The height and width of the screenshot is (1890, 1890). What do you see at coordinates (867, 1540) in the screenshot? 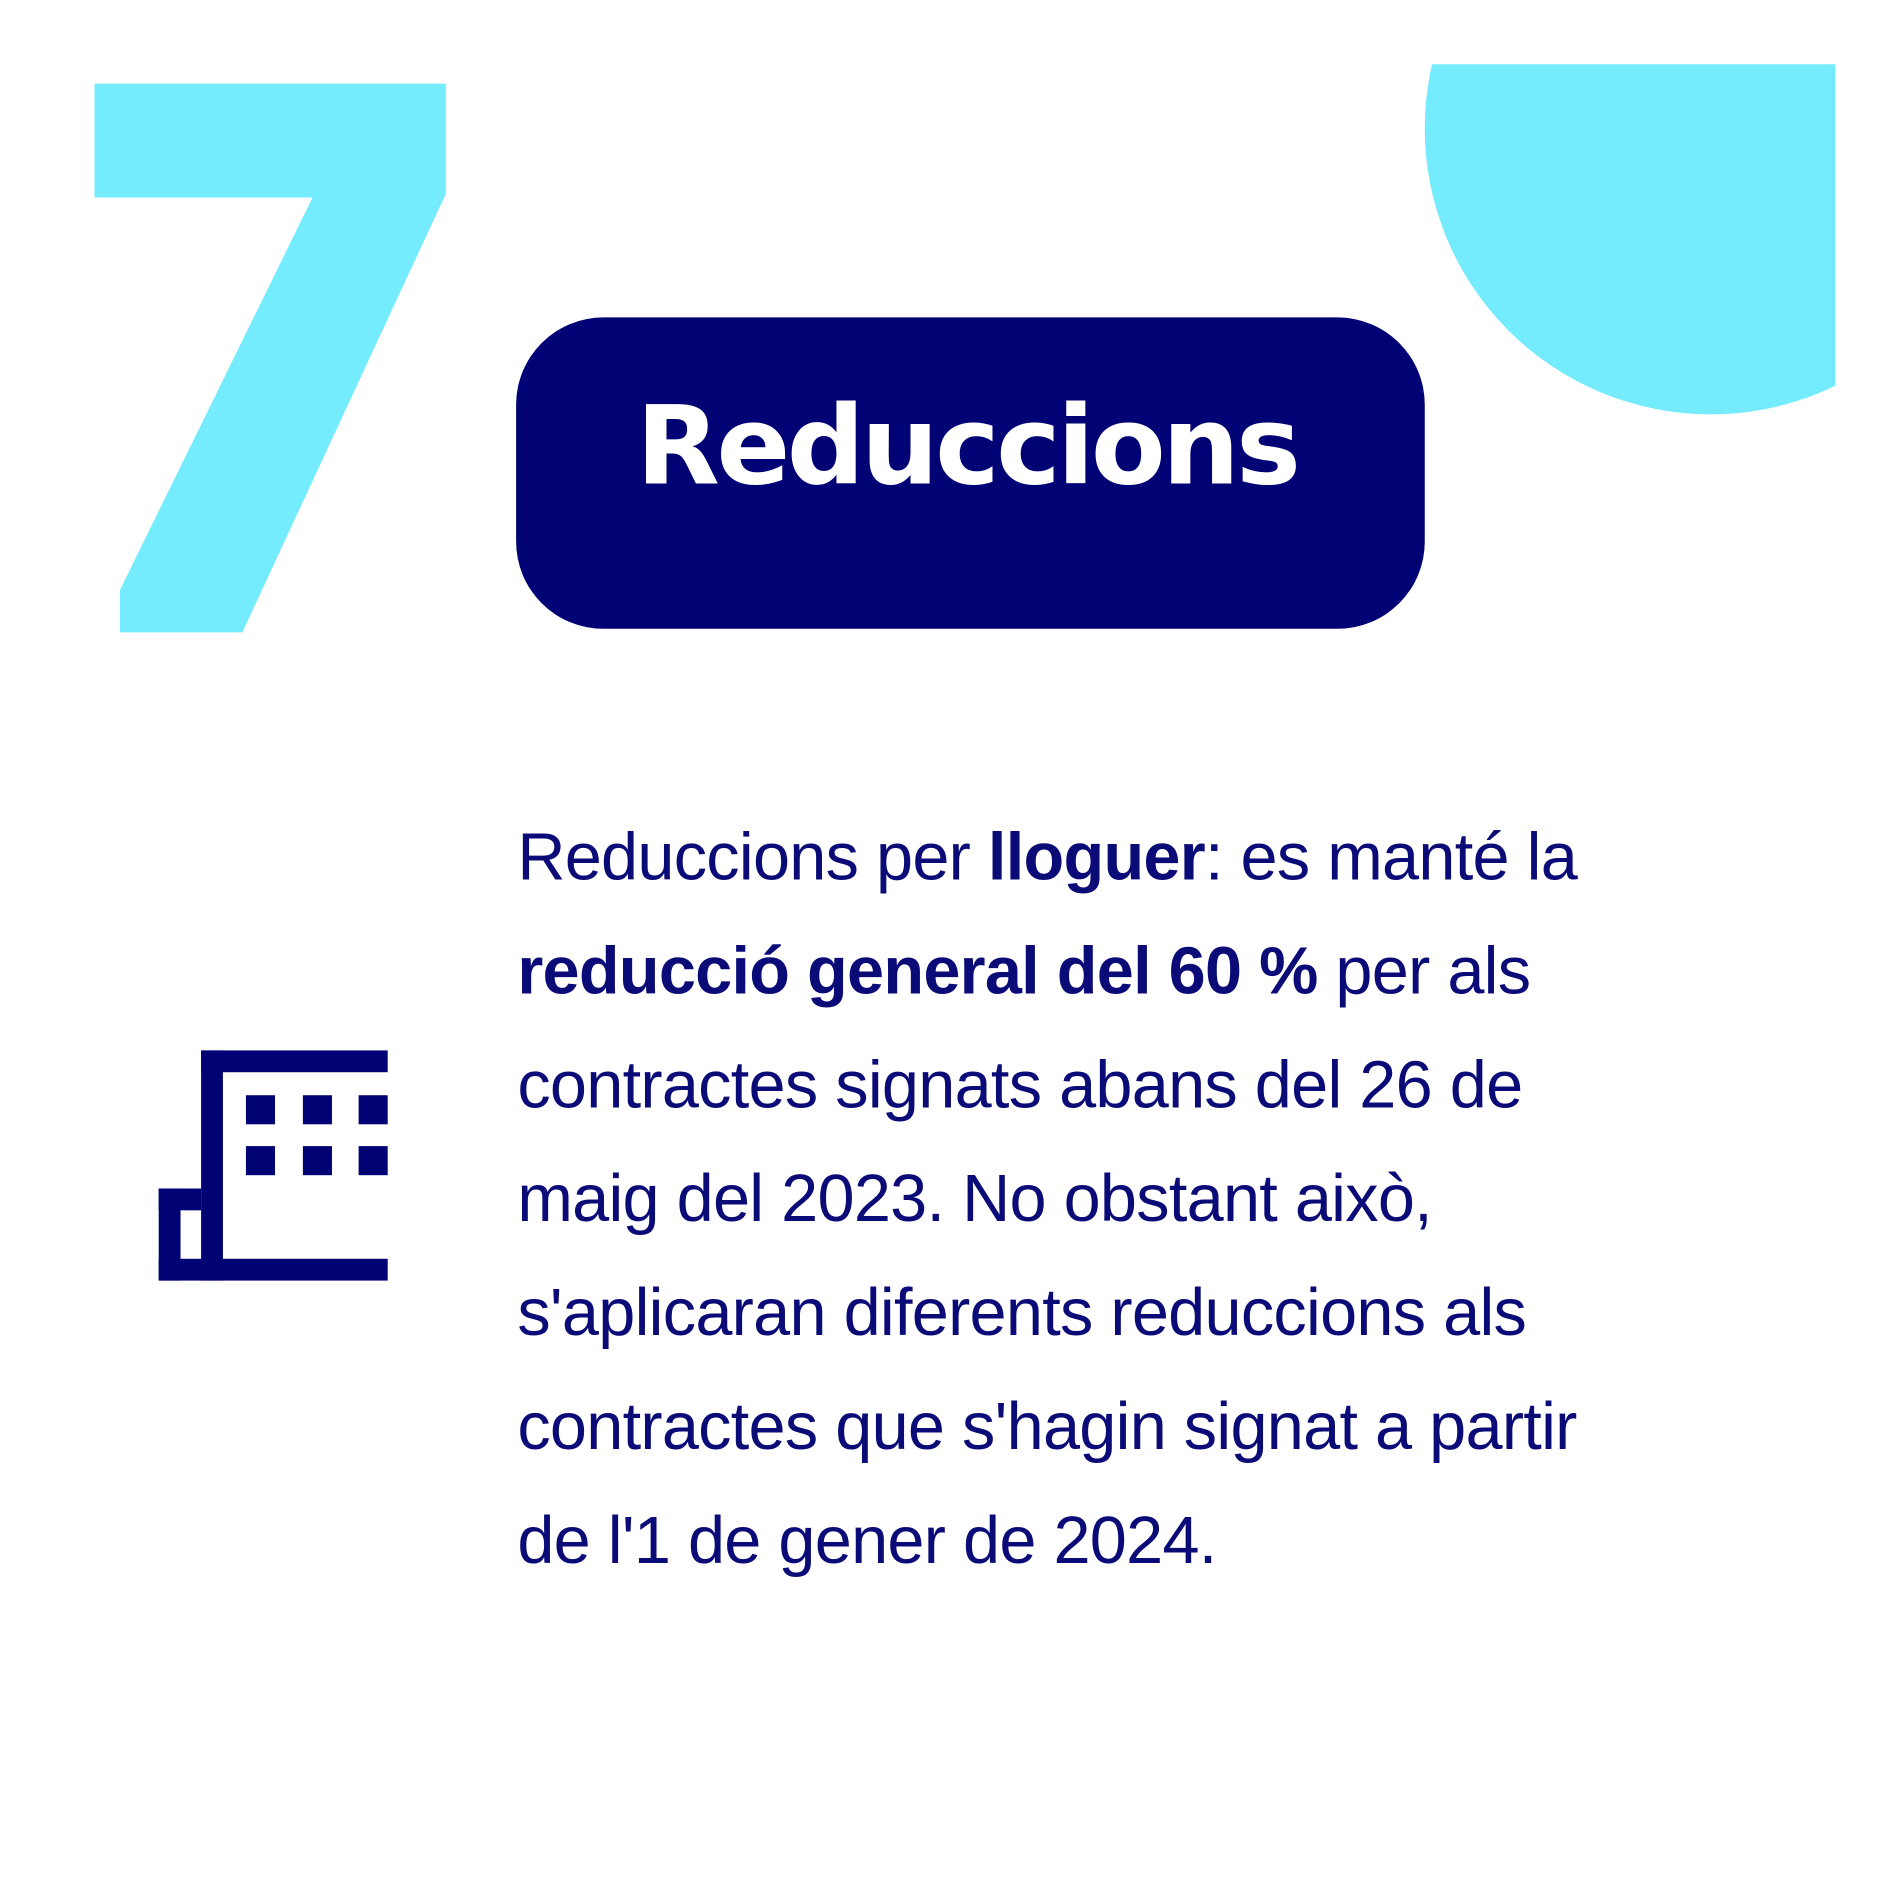
I see `text-segment: de l'1 de gener de 2024.` at bounding box center [867, 1540].